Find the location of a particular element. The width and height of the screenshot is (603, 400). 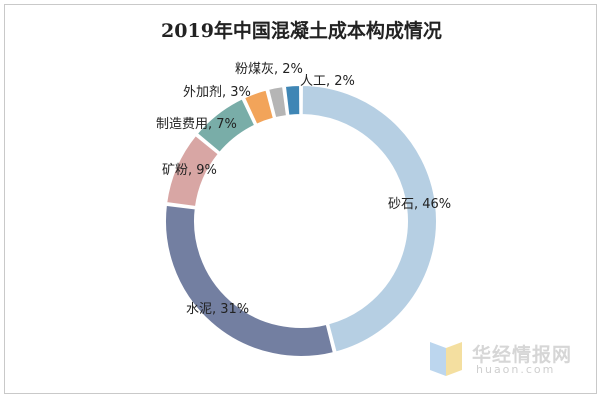

slice-label: 人工, 2% is located at coordinates (327, 81).